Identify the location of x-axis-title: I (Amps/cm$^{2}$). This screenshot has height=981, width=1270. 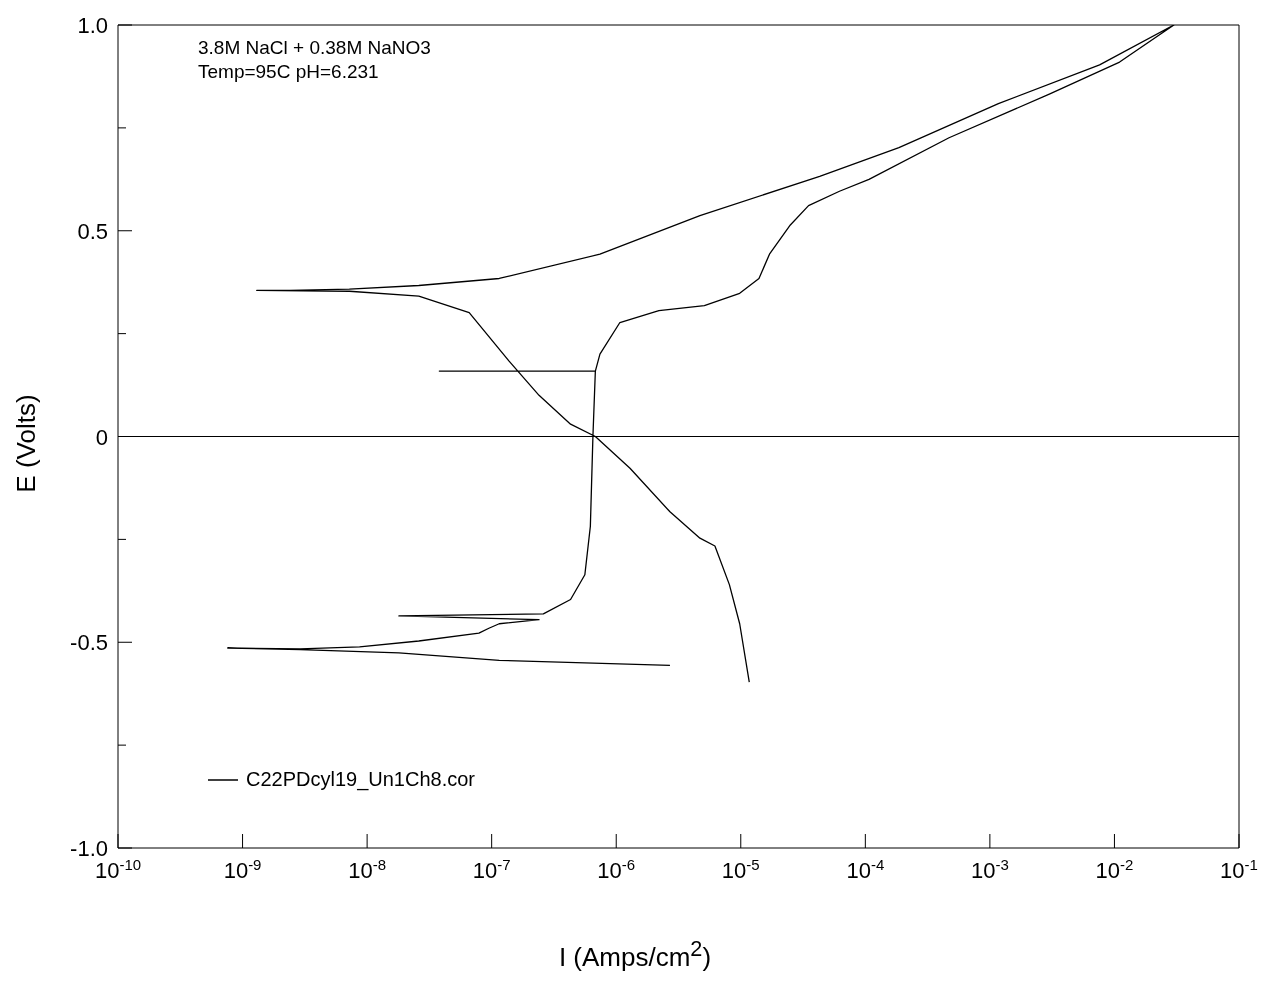
(635, 954).